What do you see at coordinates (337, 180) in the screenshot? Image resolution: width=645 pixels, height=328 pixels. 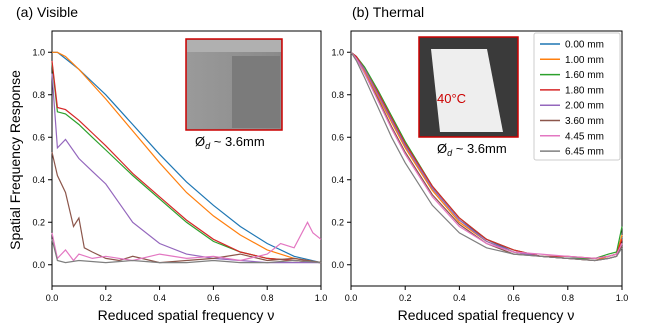 I see `thermal-ytick-label-2: 0.4` at bounding box center [337, 180].